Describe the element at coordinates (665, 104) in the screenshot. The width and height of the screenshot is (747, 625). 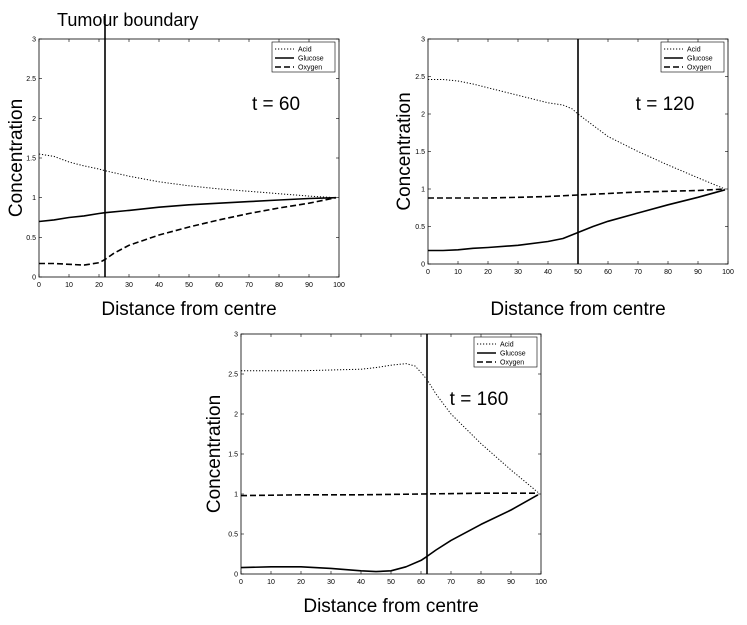
I see `time-label: t = 120` at that location.